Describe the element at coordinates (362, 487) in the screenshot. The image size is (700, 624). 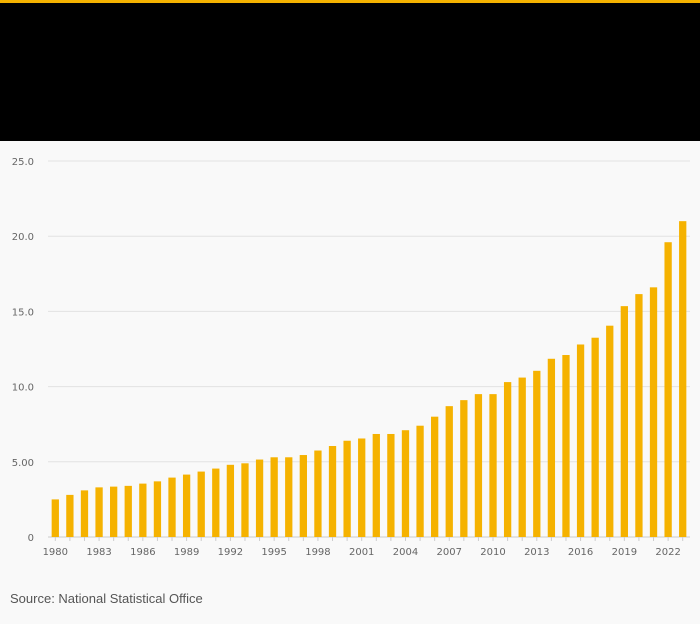
I see `bar-2001` at that location.